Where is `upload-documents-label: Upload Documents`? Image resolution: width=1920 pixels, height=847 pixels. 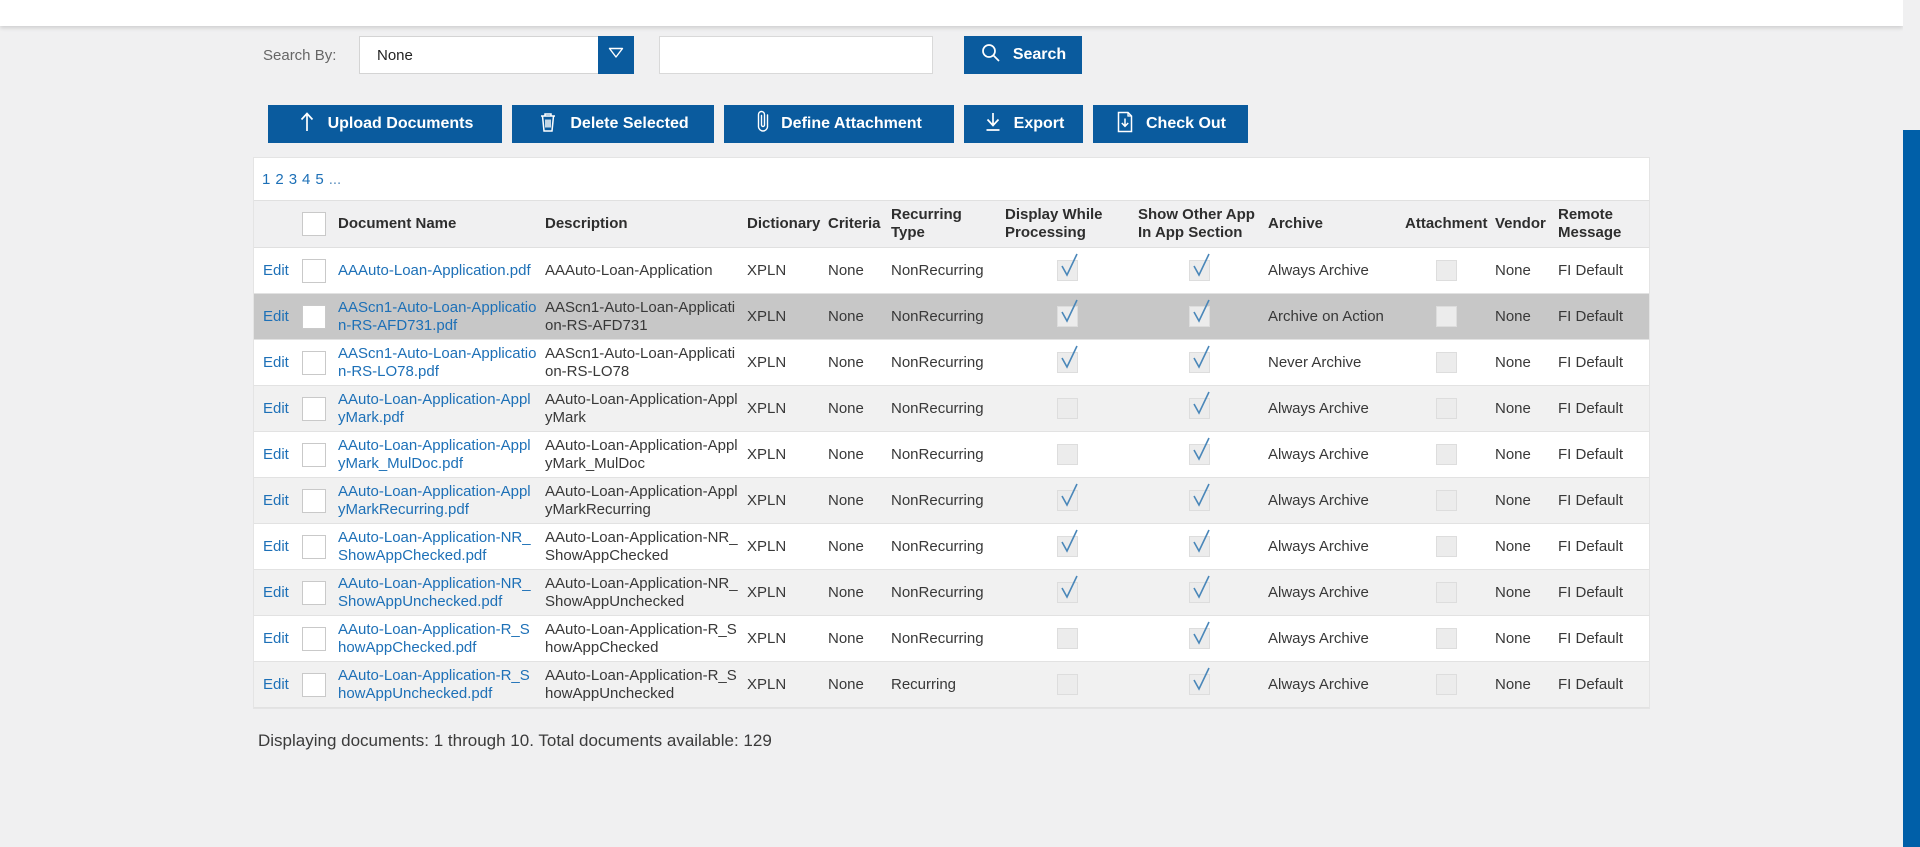 upload-documents-label: Upload Documents is located at coordinates (400, 123).